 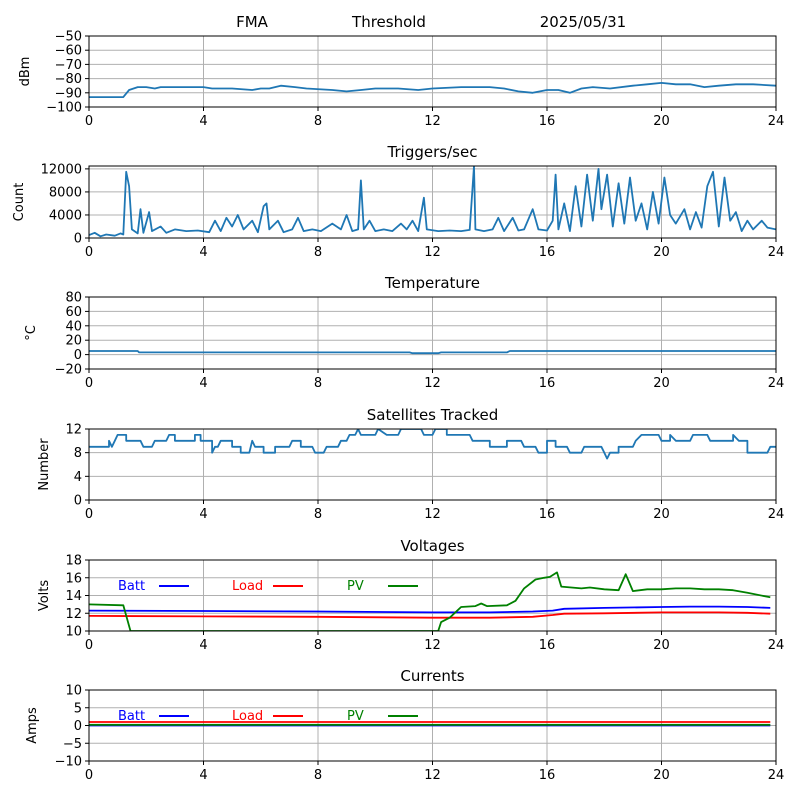 I want to click on satellites-xtick-label: 24, so click(x=776, y=514).